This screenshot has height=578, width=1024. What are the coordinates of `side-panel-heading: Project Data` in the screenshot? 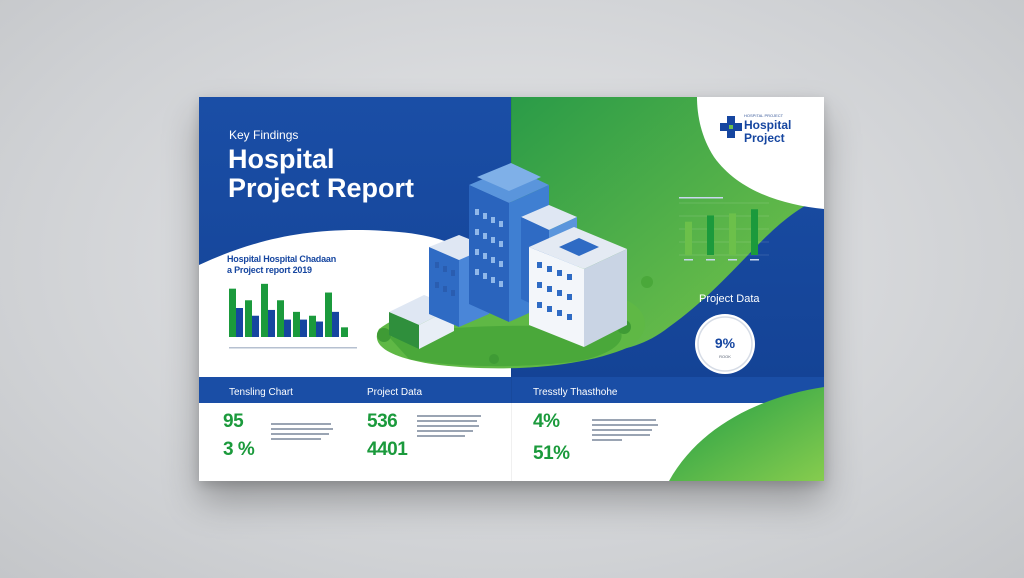 It's located at (729, 299).